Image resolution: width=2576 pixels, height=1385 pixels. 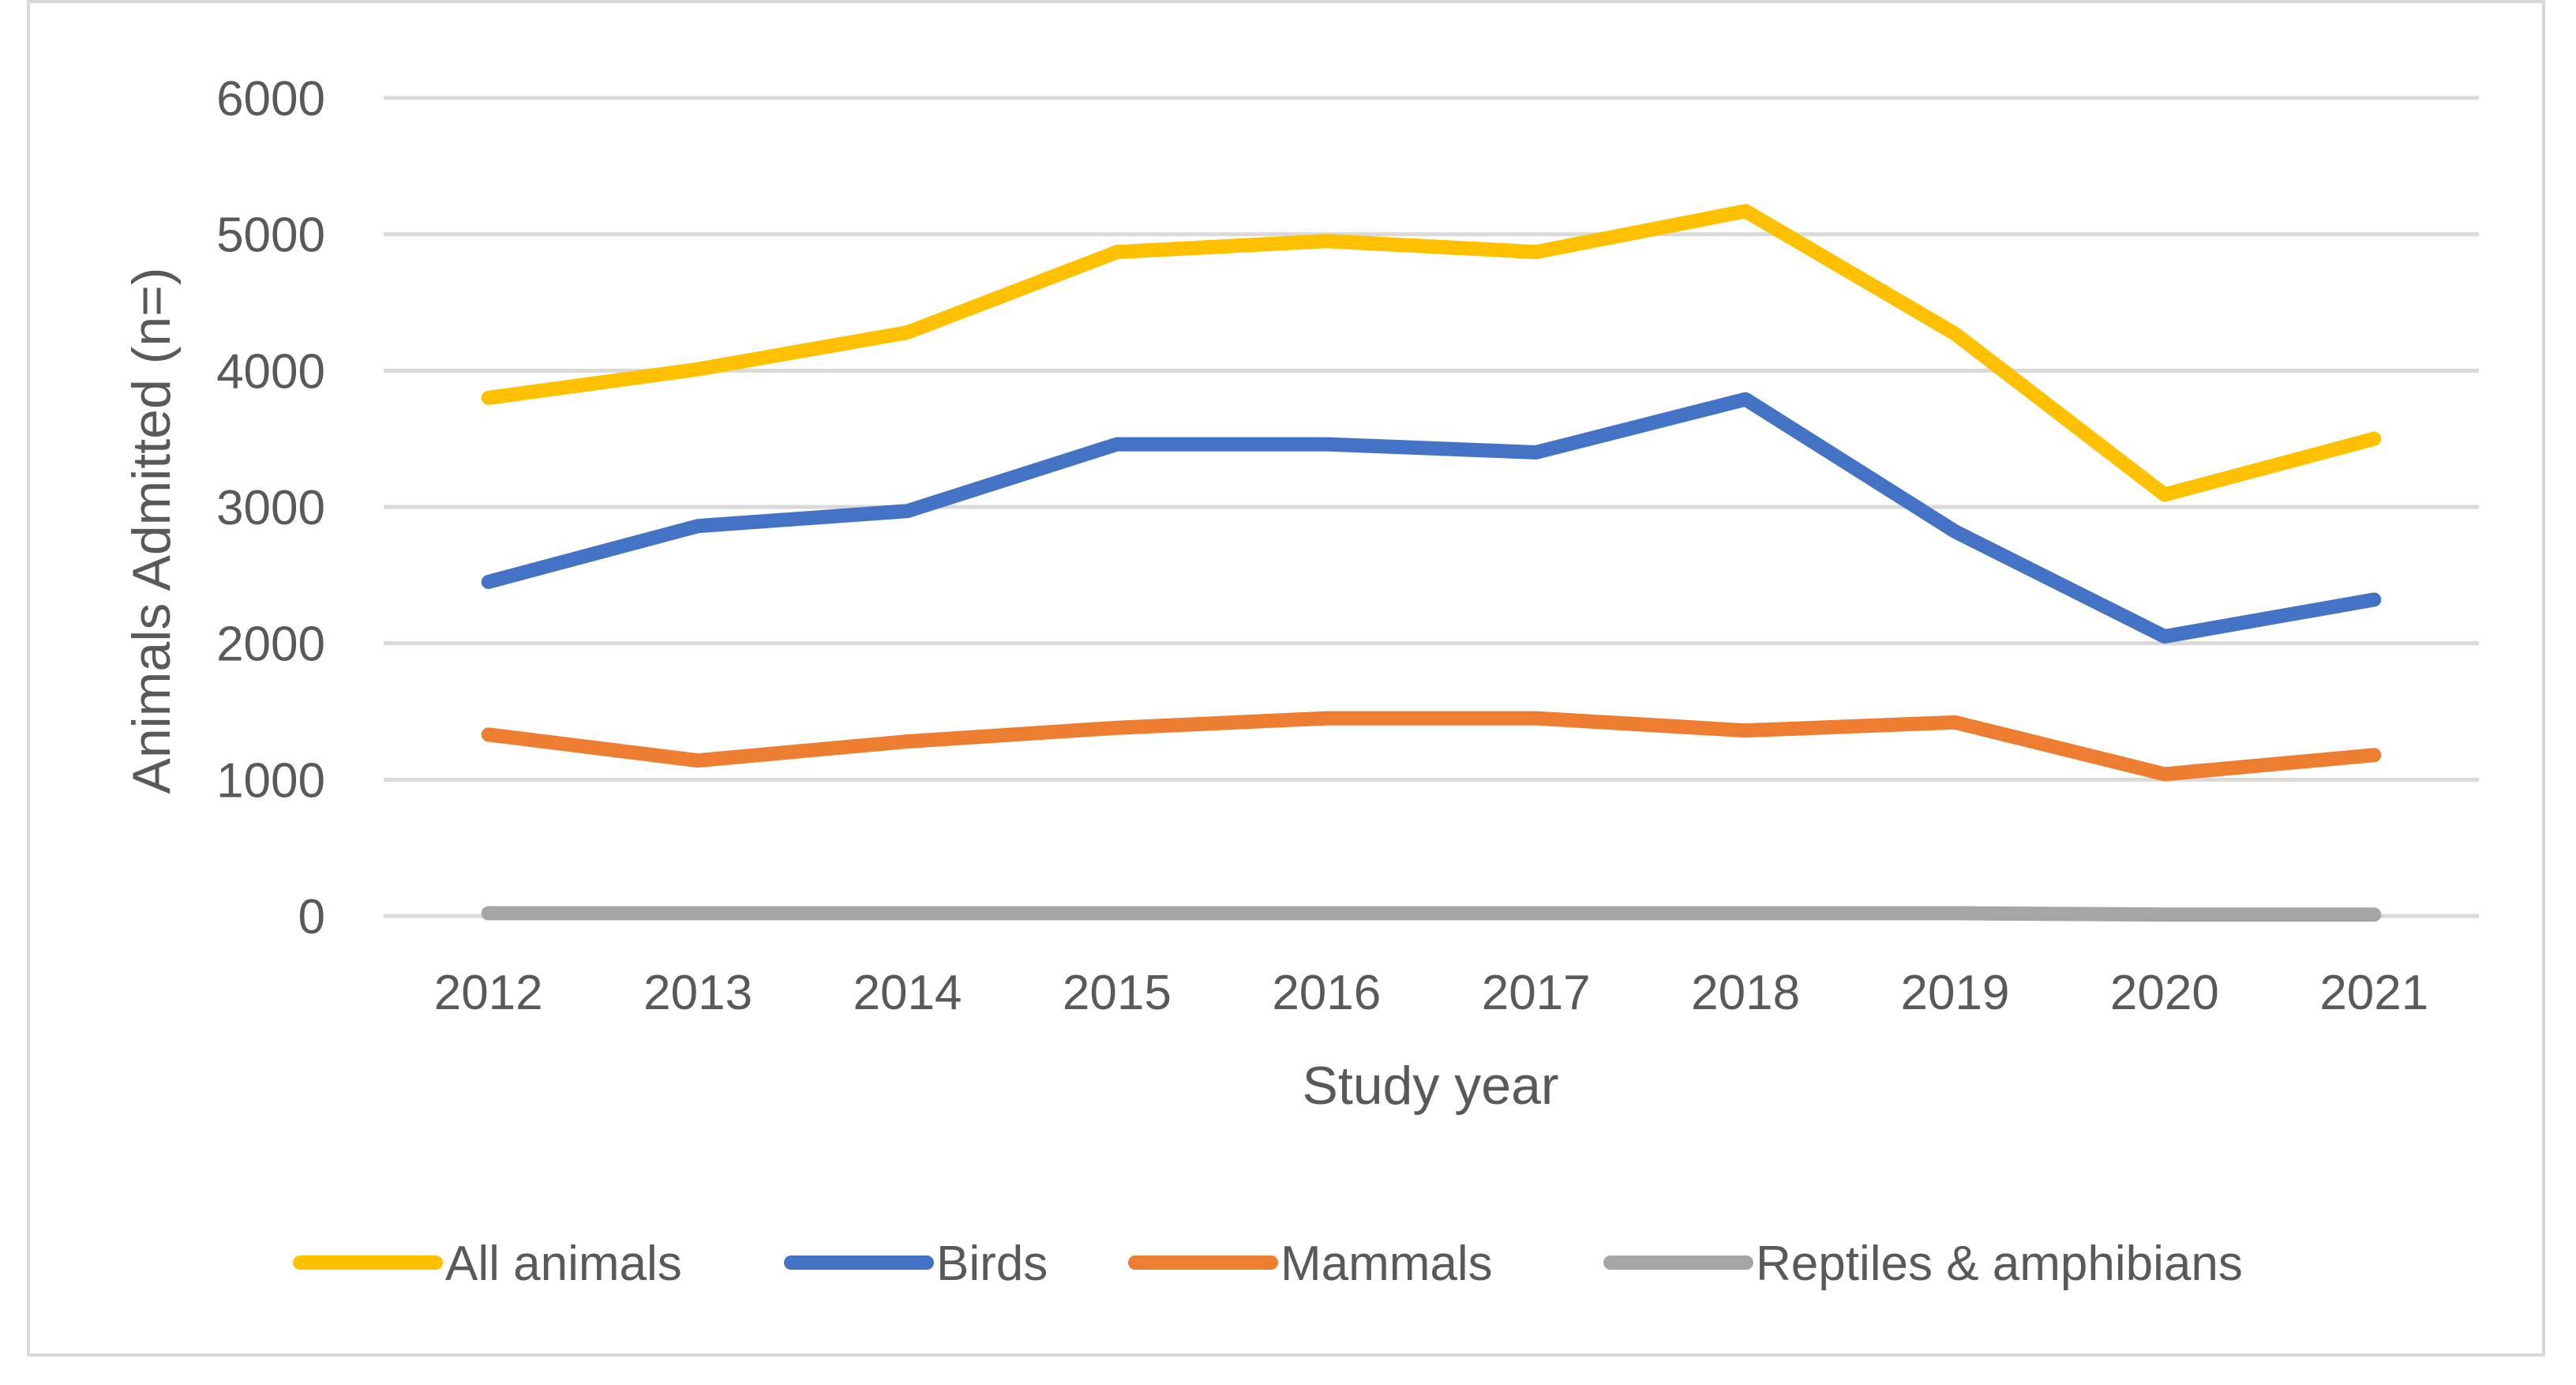 What do you see at coordinates (1745, 993) in the screenshot?
I see `x-tick-label: 2018` at bounding box center [1745, 993].